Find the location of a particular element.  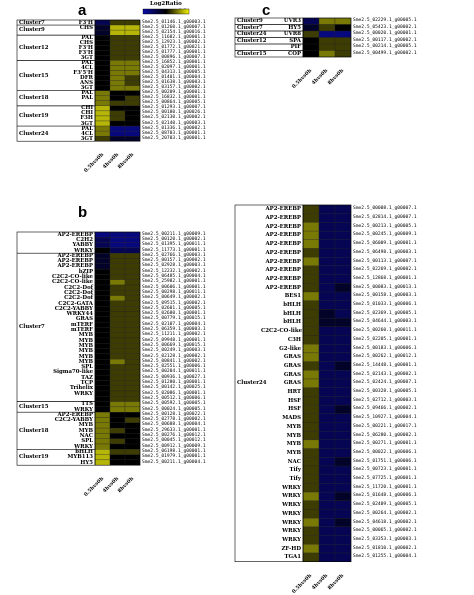

gene-id-label: Sme2.5_00022.1_g00006.1 is located at coordinates (385, 452).